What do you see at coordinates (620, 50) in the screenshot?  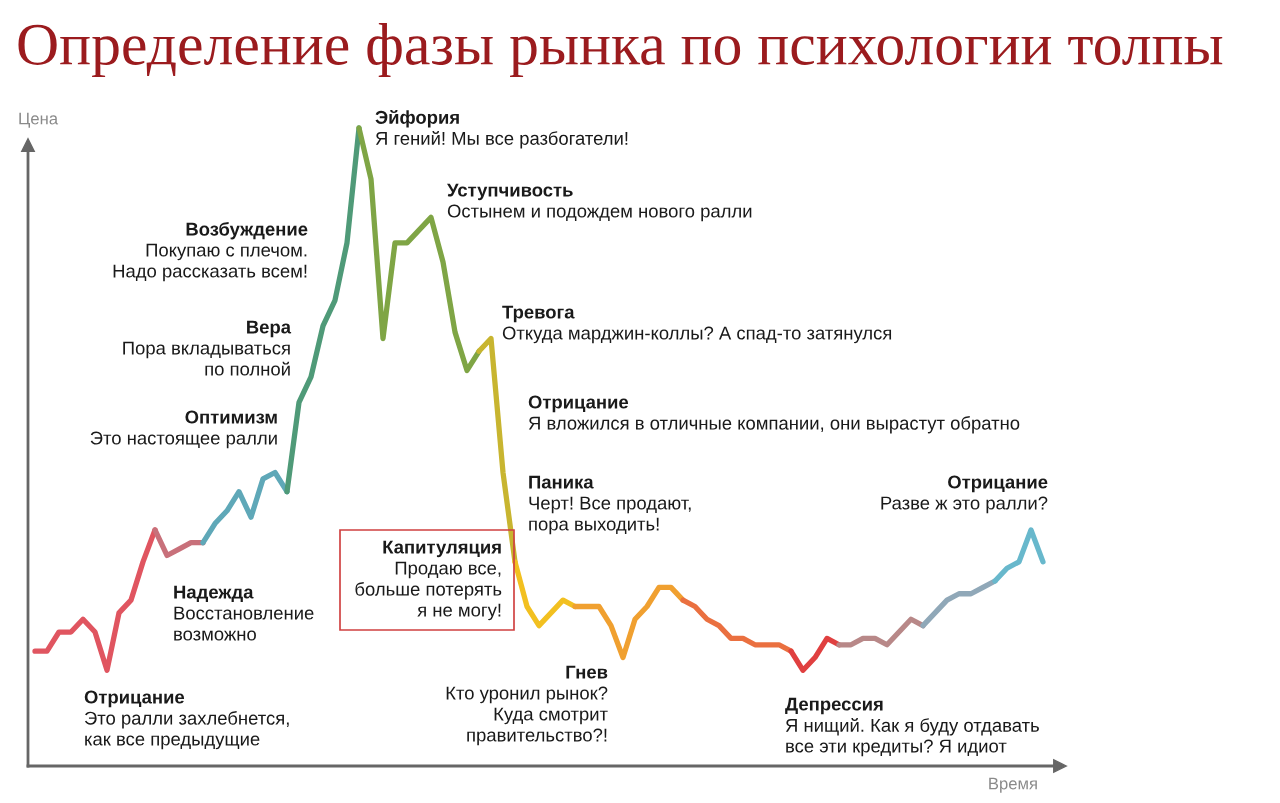 I see `chart-title: Определение фазы рынка по психологии толпы` at bounding box center [620, 50].